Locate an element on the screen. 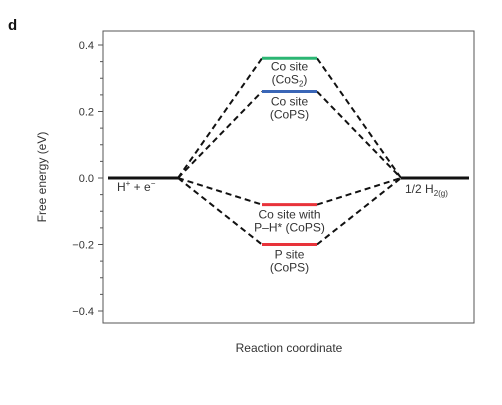 The height and width of the screenshot is (405, 502). initial-state-label: H+ + e− is located at coordinates (136, 186).